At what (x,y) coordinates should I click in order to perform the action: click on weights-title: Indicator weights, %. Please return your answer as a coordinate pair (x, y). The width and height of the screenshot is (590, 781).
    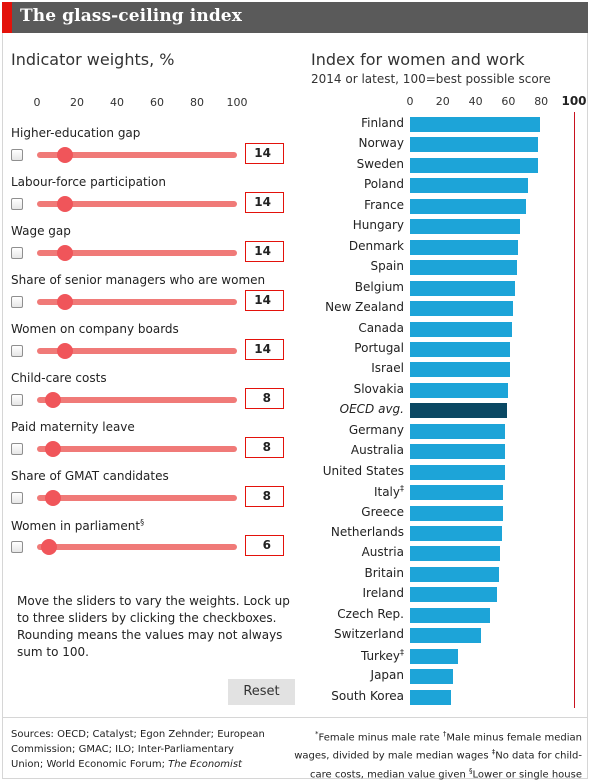
    Looking at the image, I should click on (93, 59).